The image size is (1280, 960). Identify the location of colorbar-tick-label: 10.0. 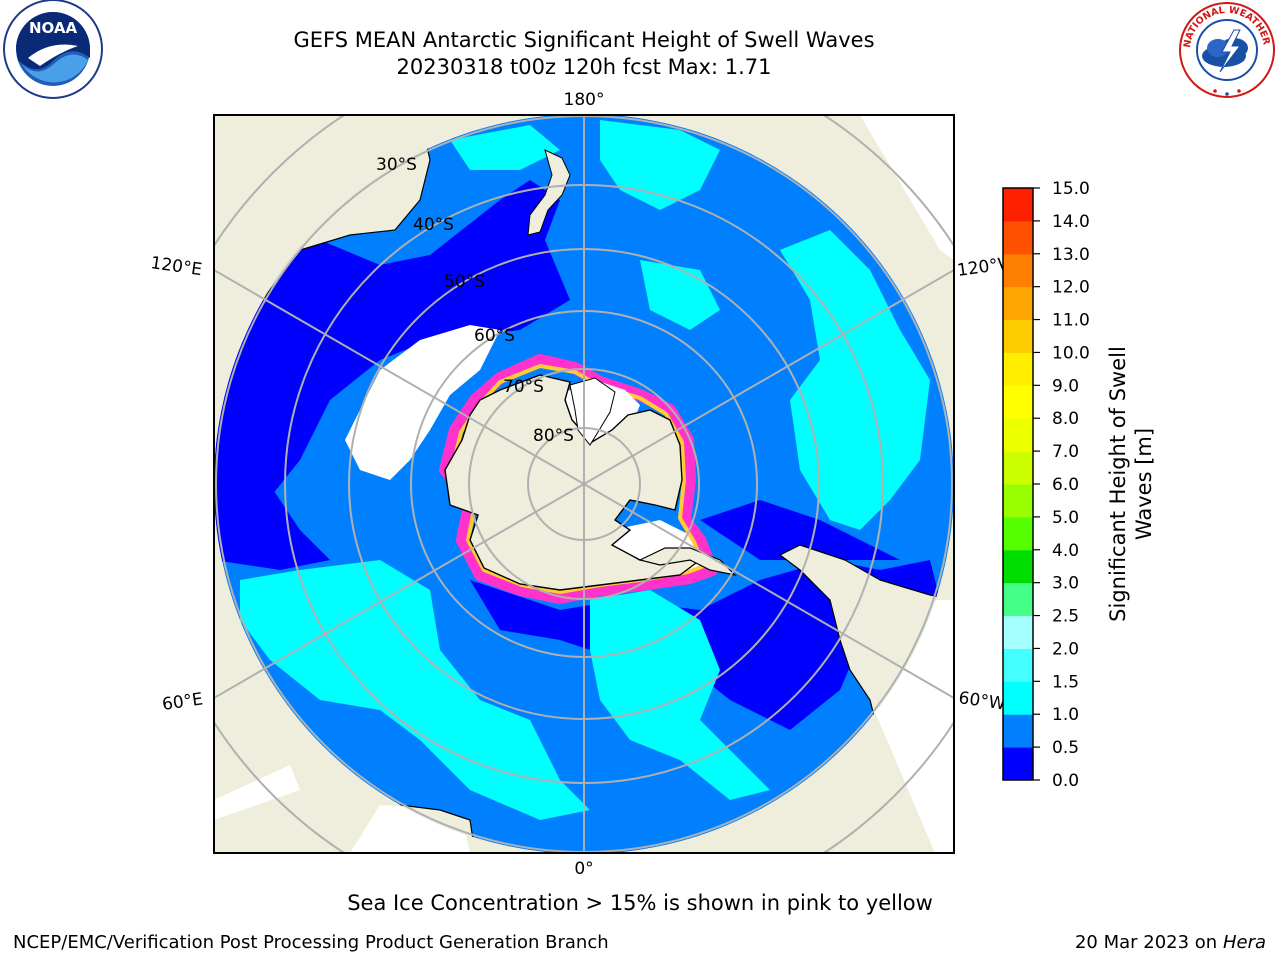
(1071, 353).